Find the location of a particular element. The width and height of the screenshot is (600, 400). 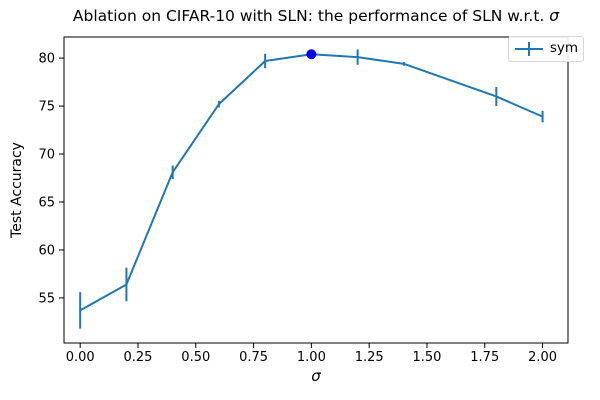

legend-errorbar-icon is located at coordinates (529, 49).